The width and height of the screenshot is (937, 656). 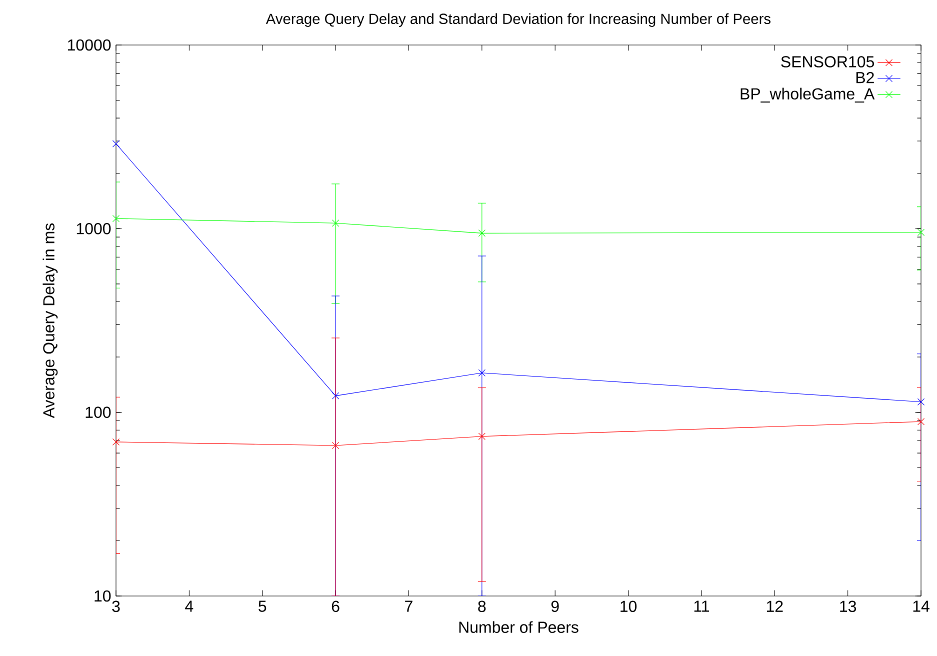 What do you see at coordinates (848, 606) in the screenshot?
I see `x-tick-label: 13` at bounding box center [848, 606].